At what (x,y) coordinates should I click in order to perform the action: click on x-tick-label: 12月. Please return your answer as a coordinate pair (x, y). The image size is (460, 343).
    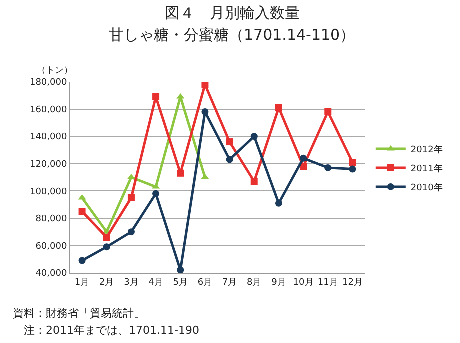
    Looking at the image, I should click on (352, 283).